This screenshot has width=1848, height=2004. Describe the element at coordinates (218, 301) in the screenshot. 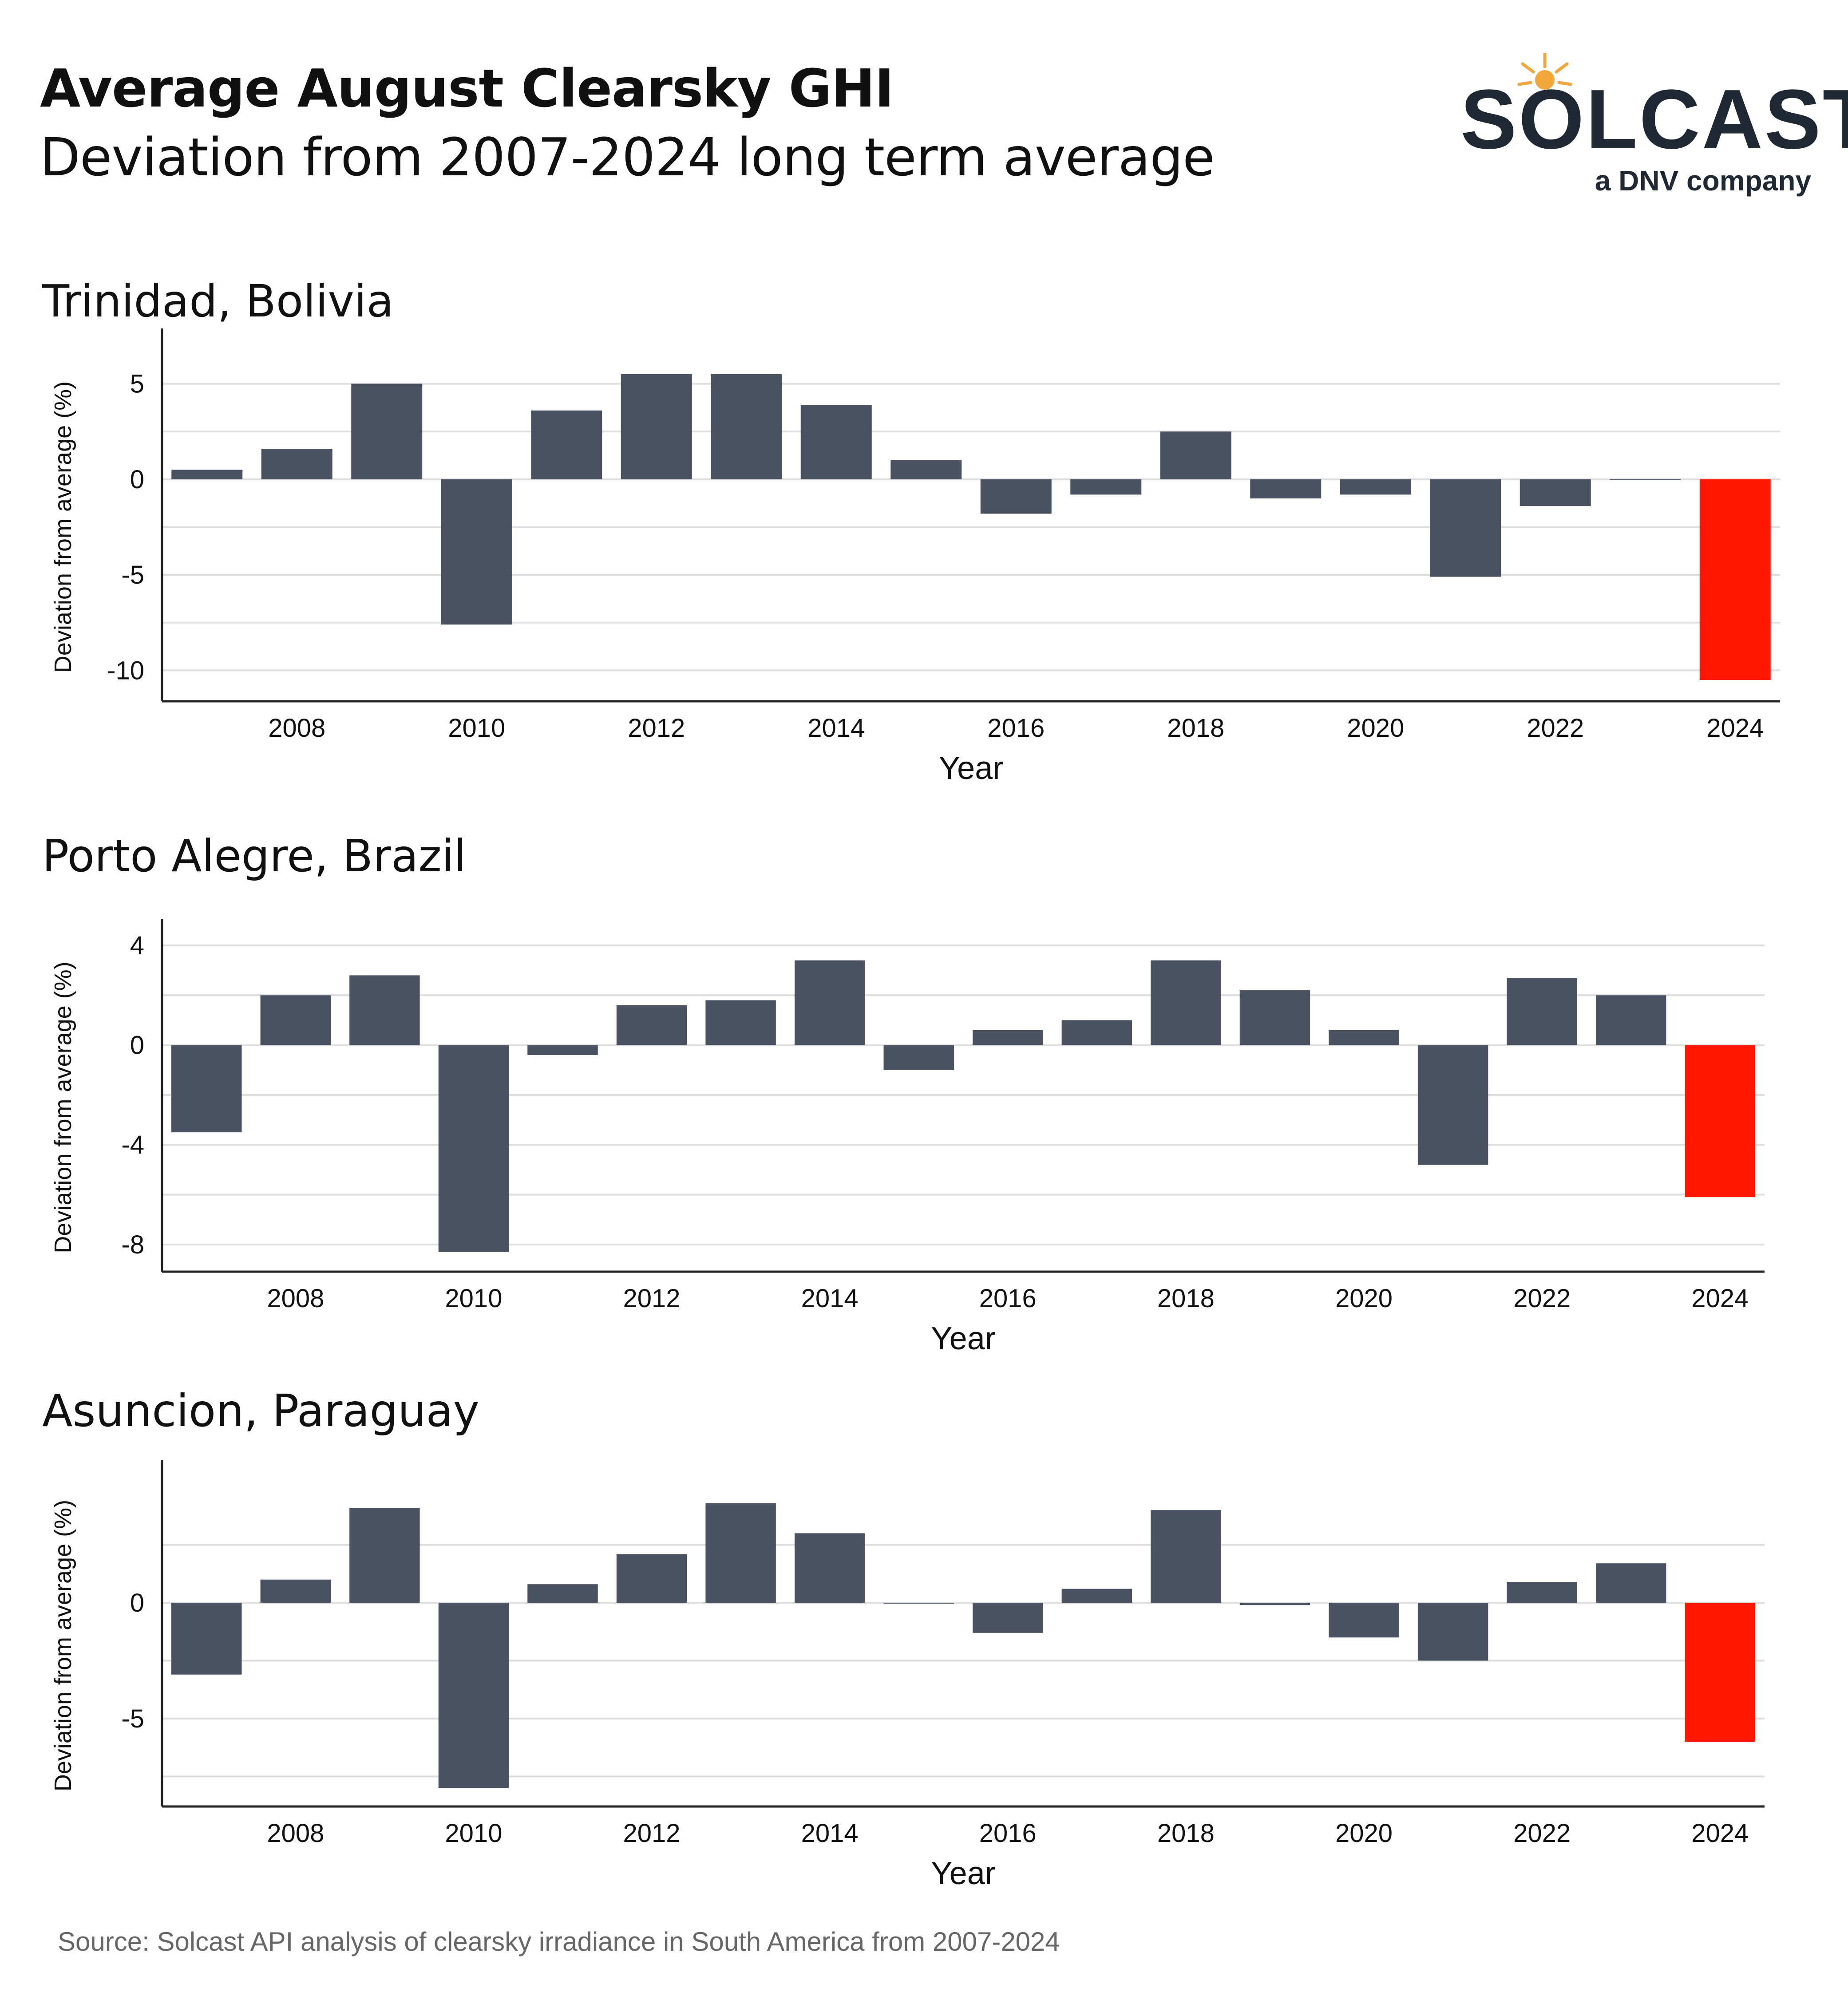

I see `panel-title-trinidad: Trinidad, Bolivia` at that location.